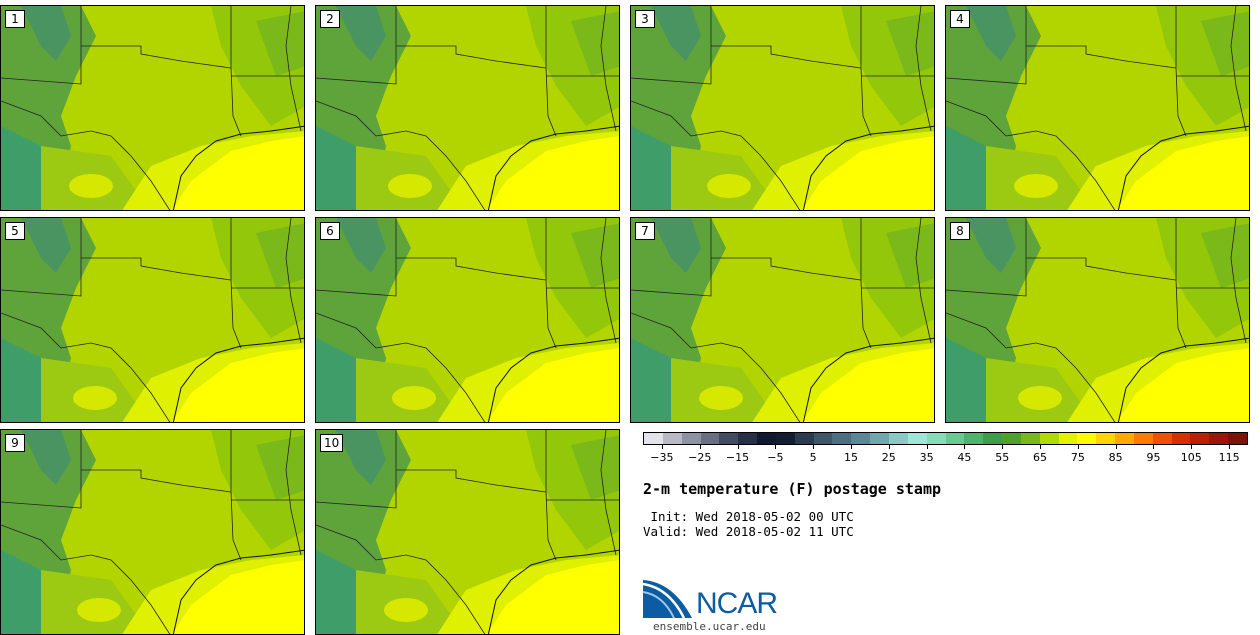 This screenshot has width=1260, height=635. What do you see at coordinates (1077, 457) in the screenshot?
I see `colorbar-tick-label: 75` at bounding box center [1077, 457].